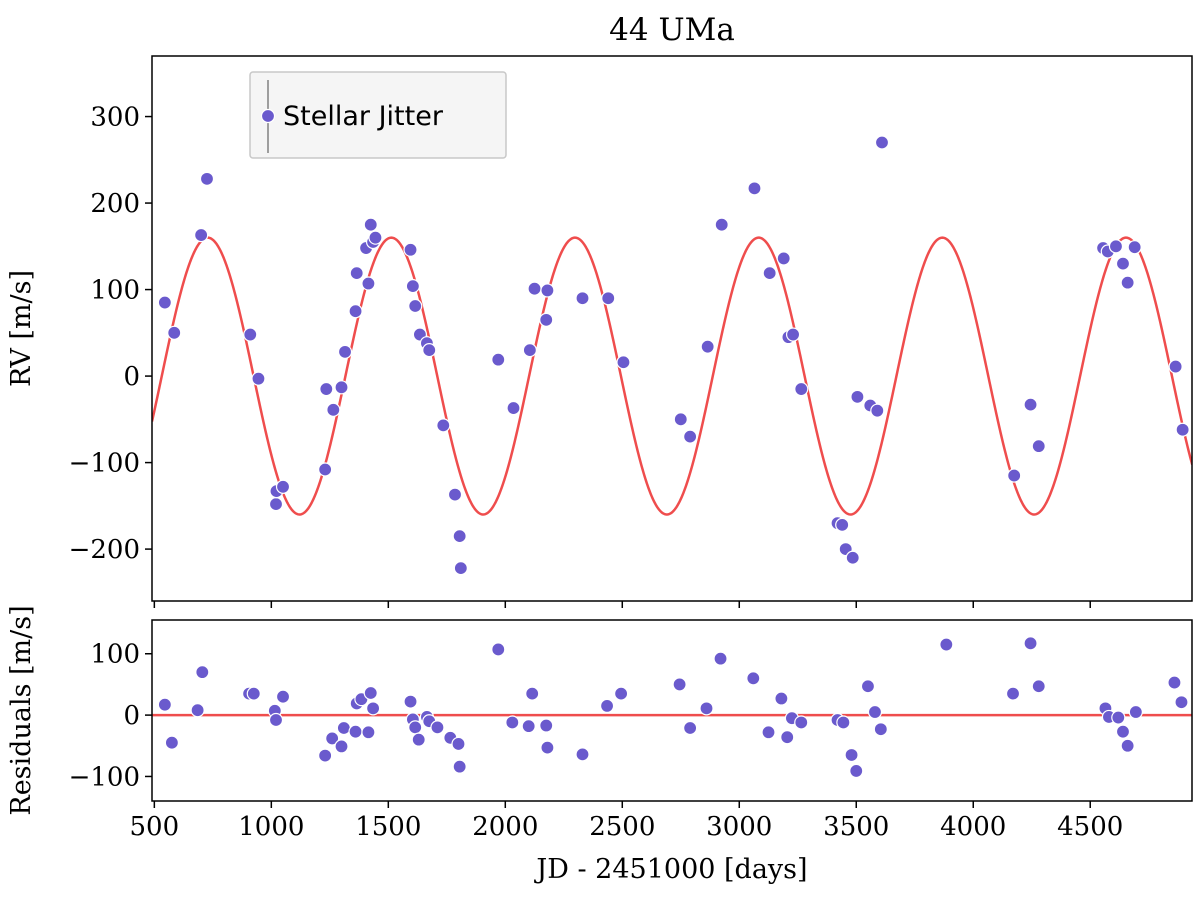  Describe the element at coordinates (115, 291) in the screenshot. I see `y-tick-label: 100` at that location.